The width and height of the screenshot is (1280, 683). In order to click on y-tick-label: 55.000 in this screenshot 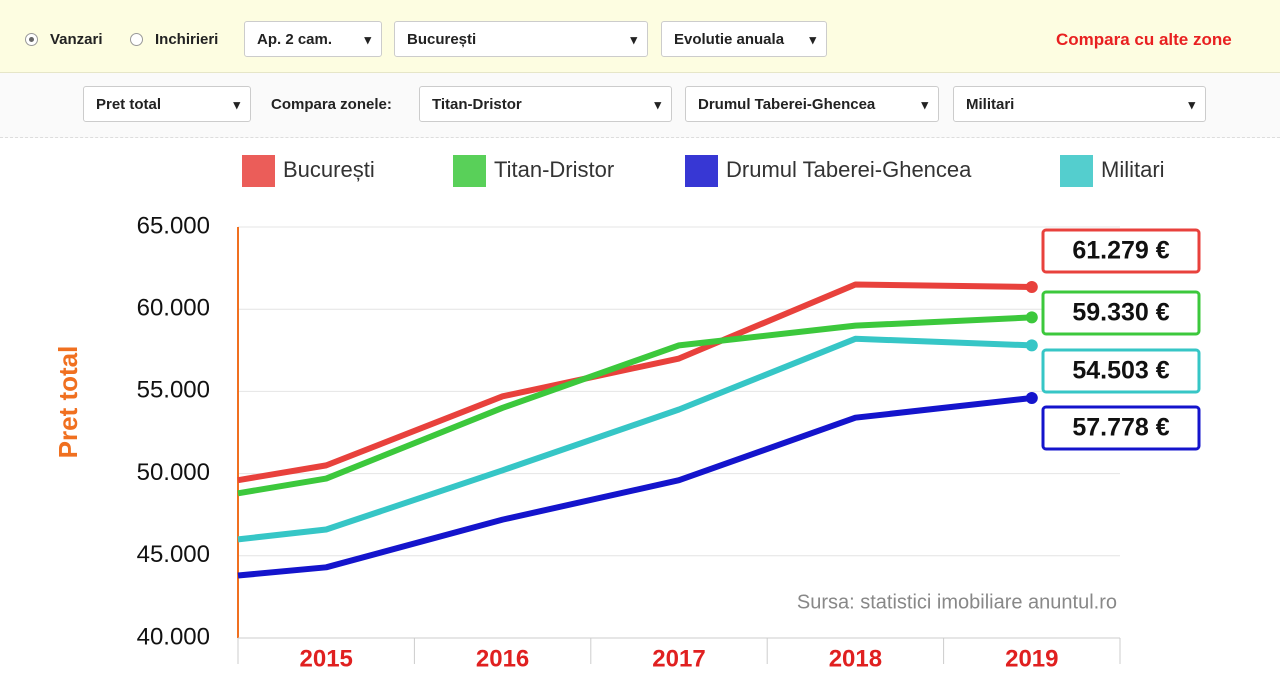, I will do `click(173, 390)`.